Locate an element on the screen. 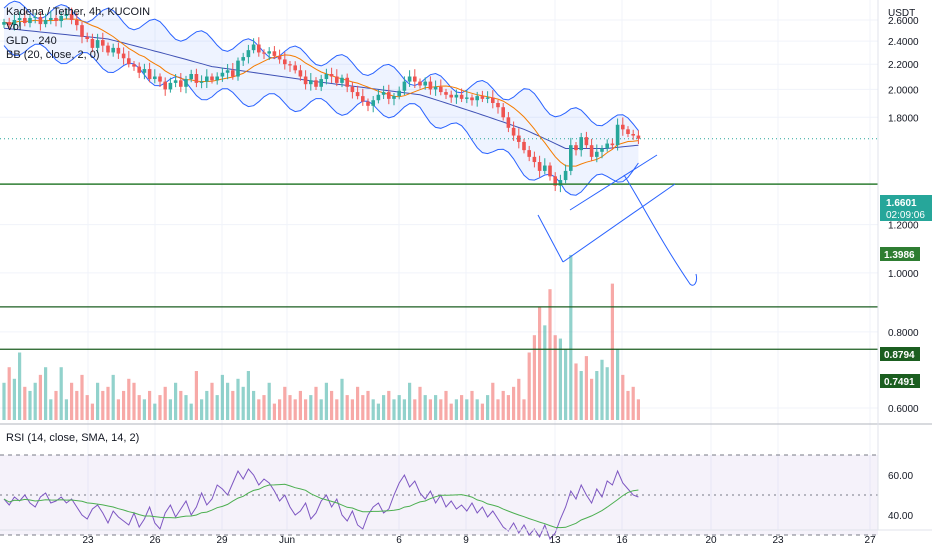 The image size is (932, 550). rsi-axis: 60.00 40.00 is located at coordinates (900, 496).